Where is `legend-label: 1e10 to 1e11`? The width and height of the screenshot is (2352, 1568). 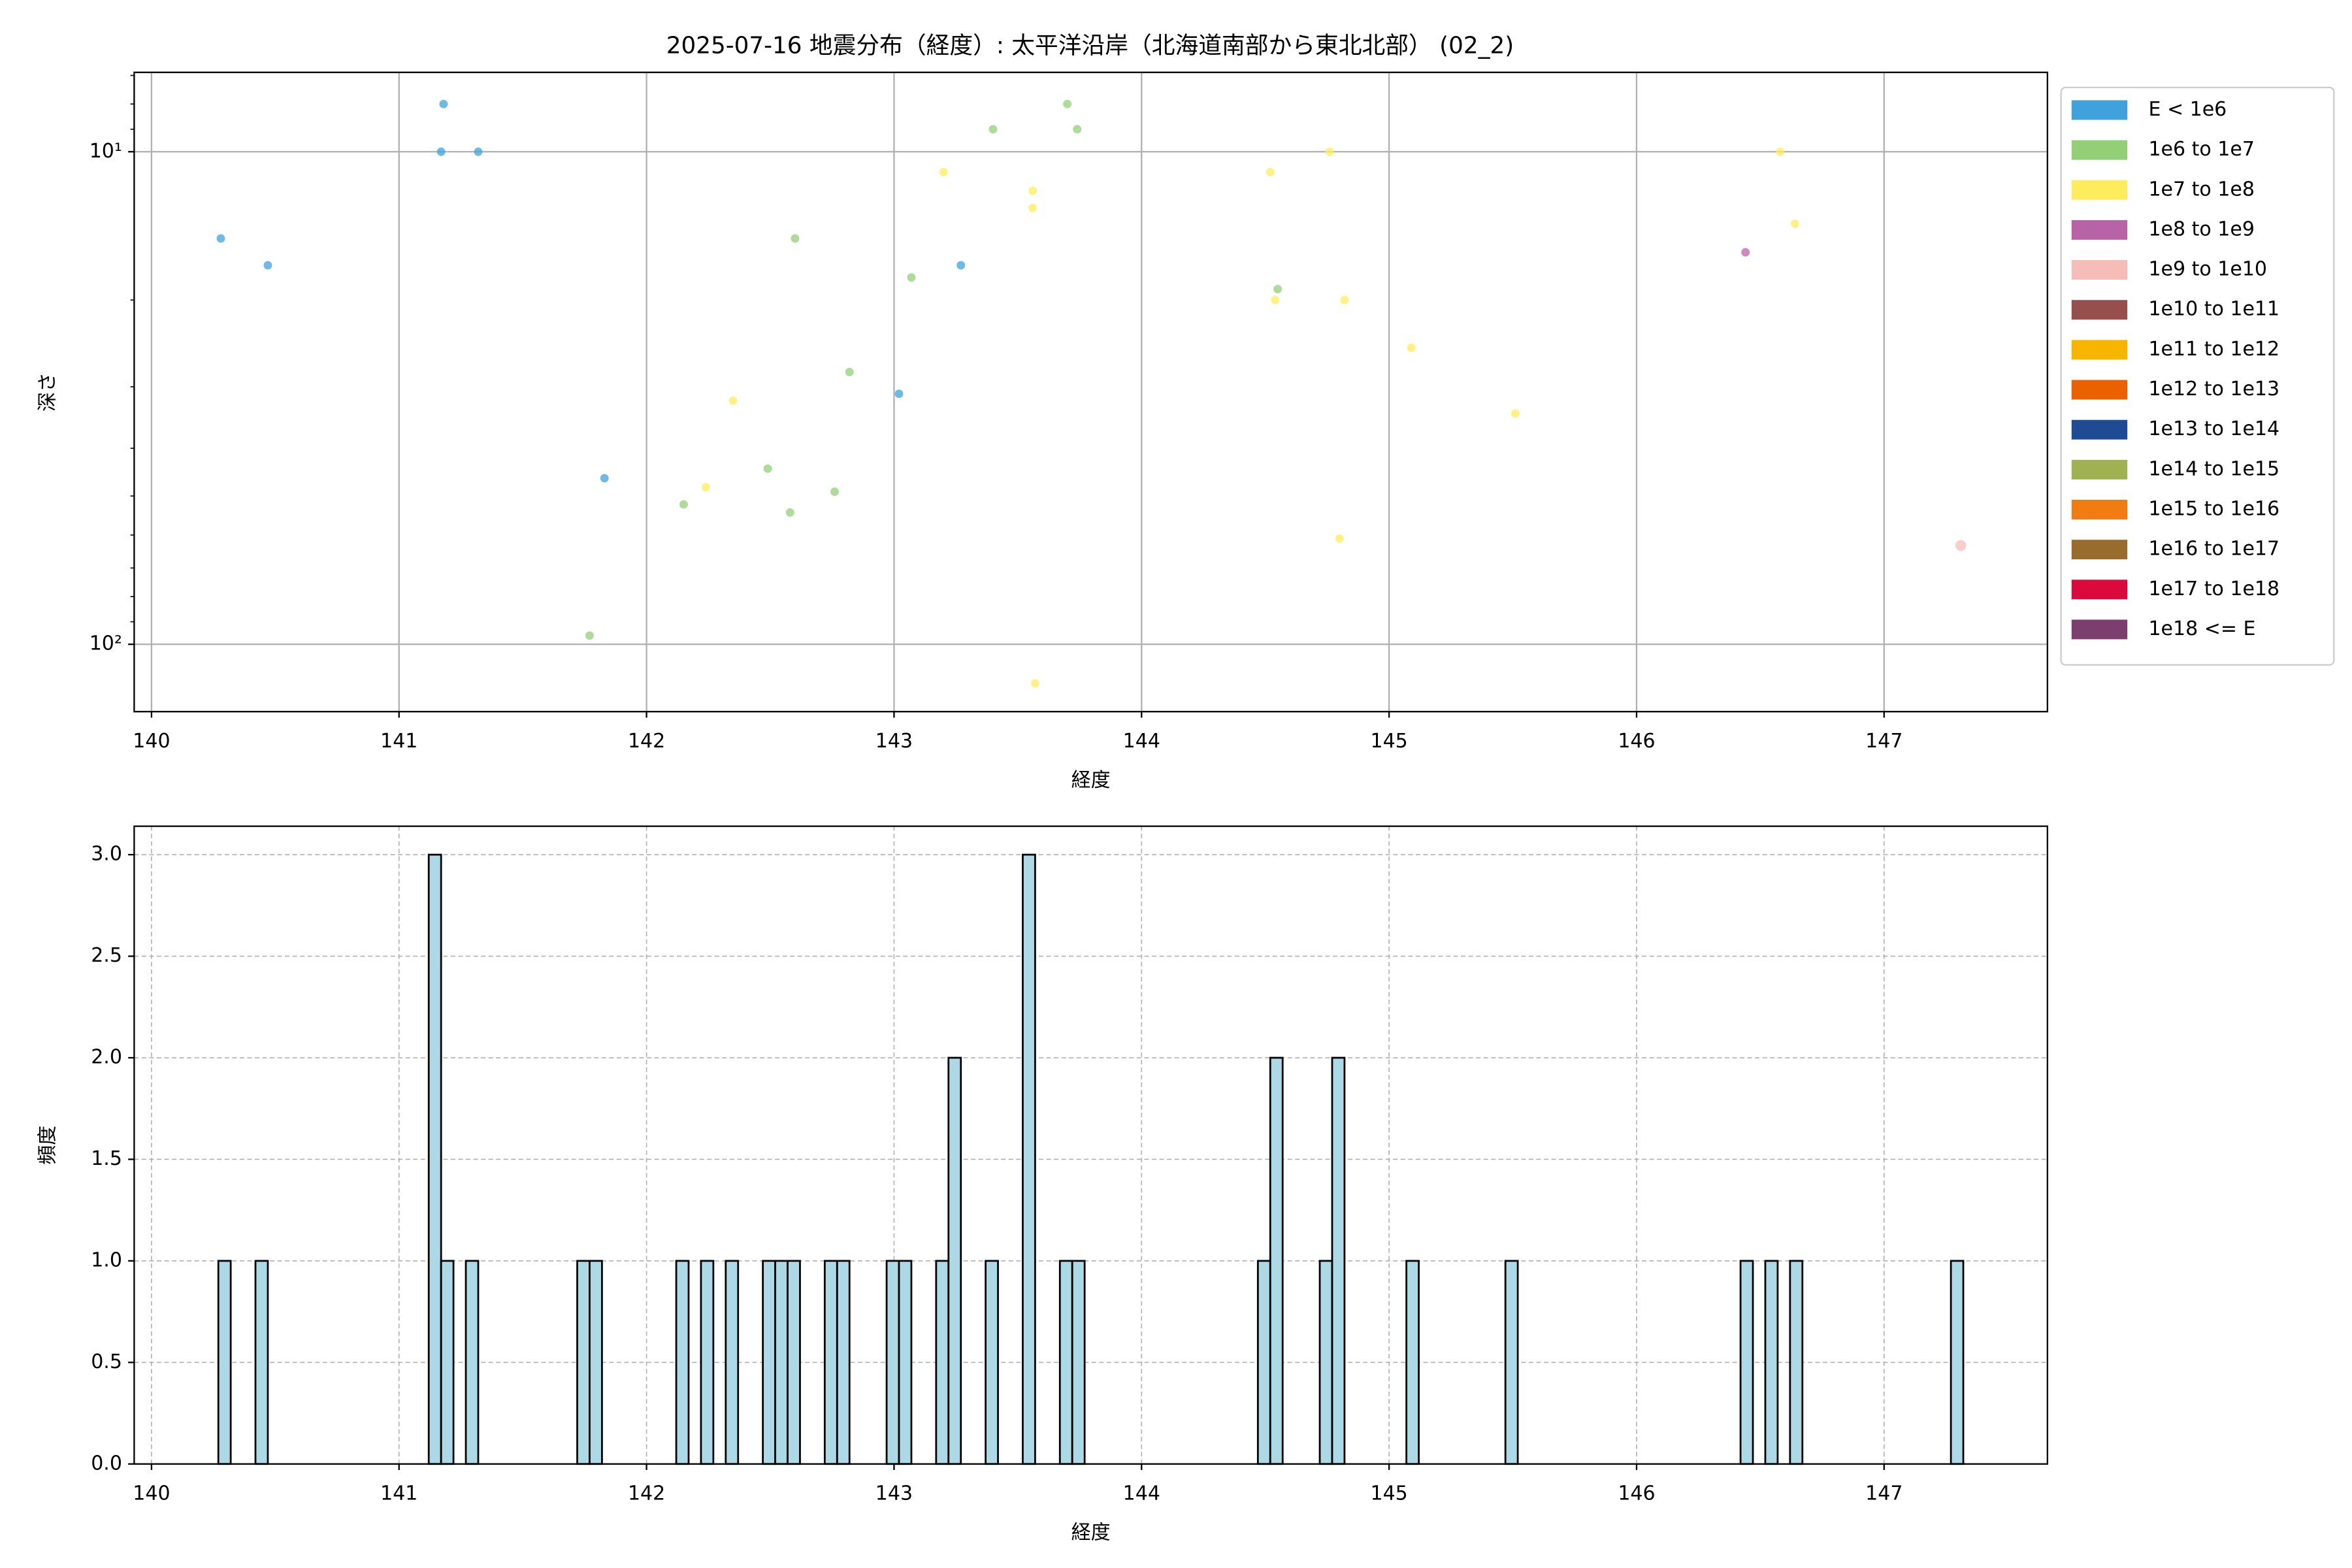 legend-label: 1e10 to 1e11 is located at coordinates (2213, 309).